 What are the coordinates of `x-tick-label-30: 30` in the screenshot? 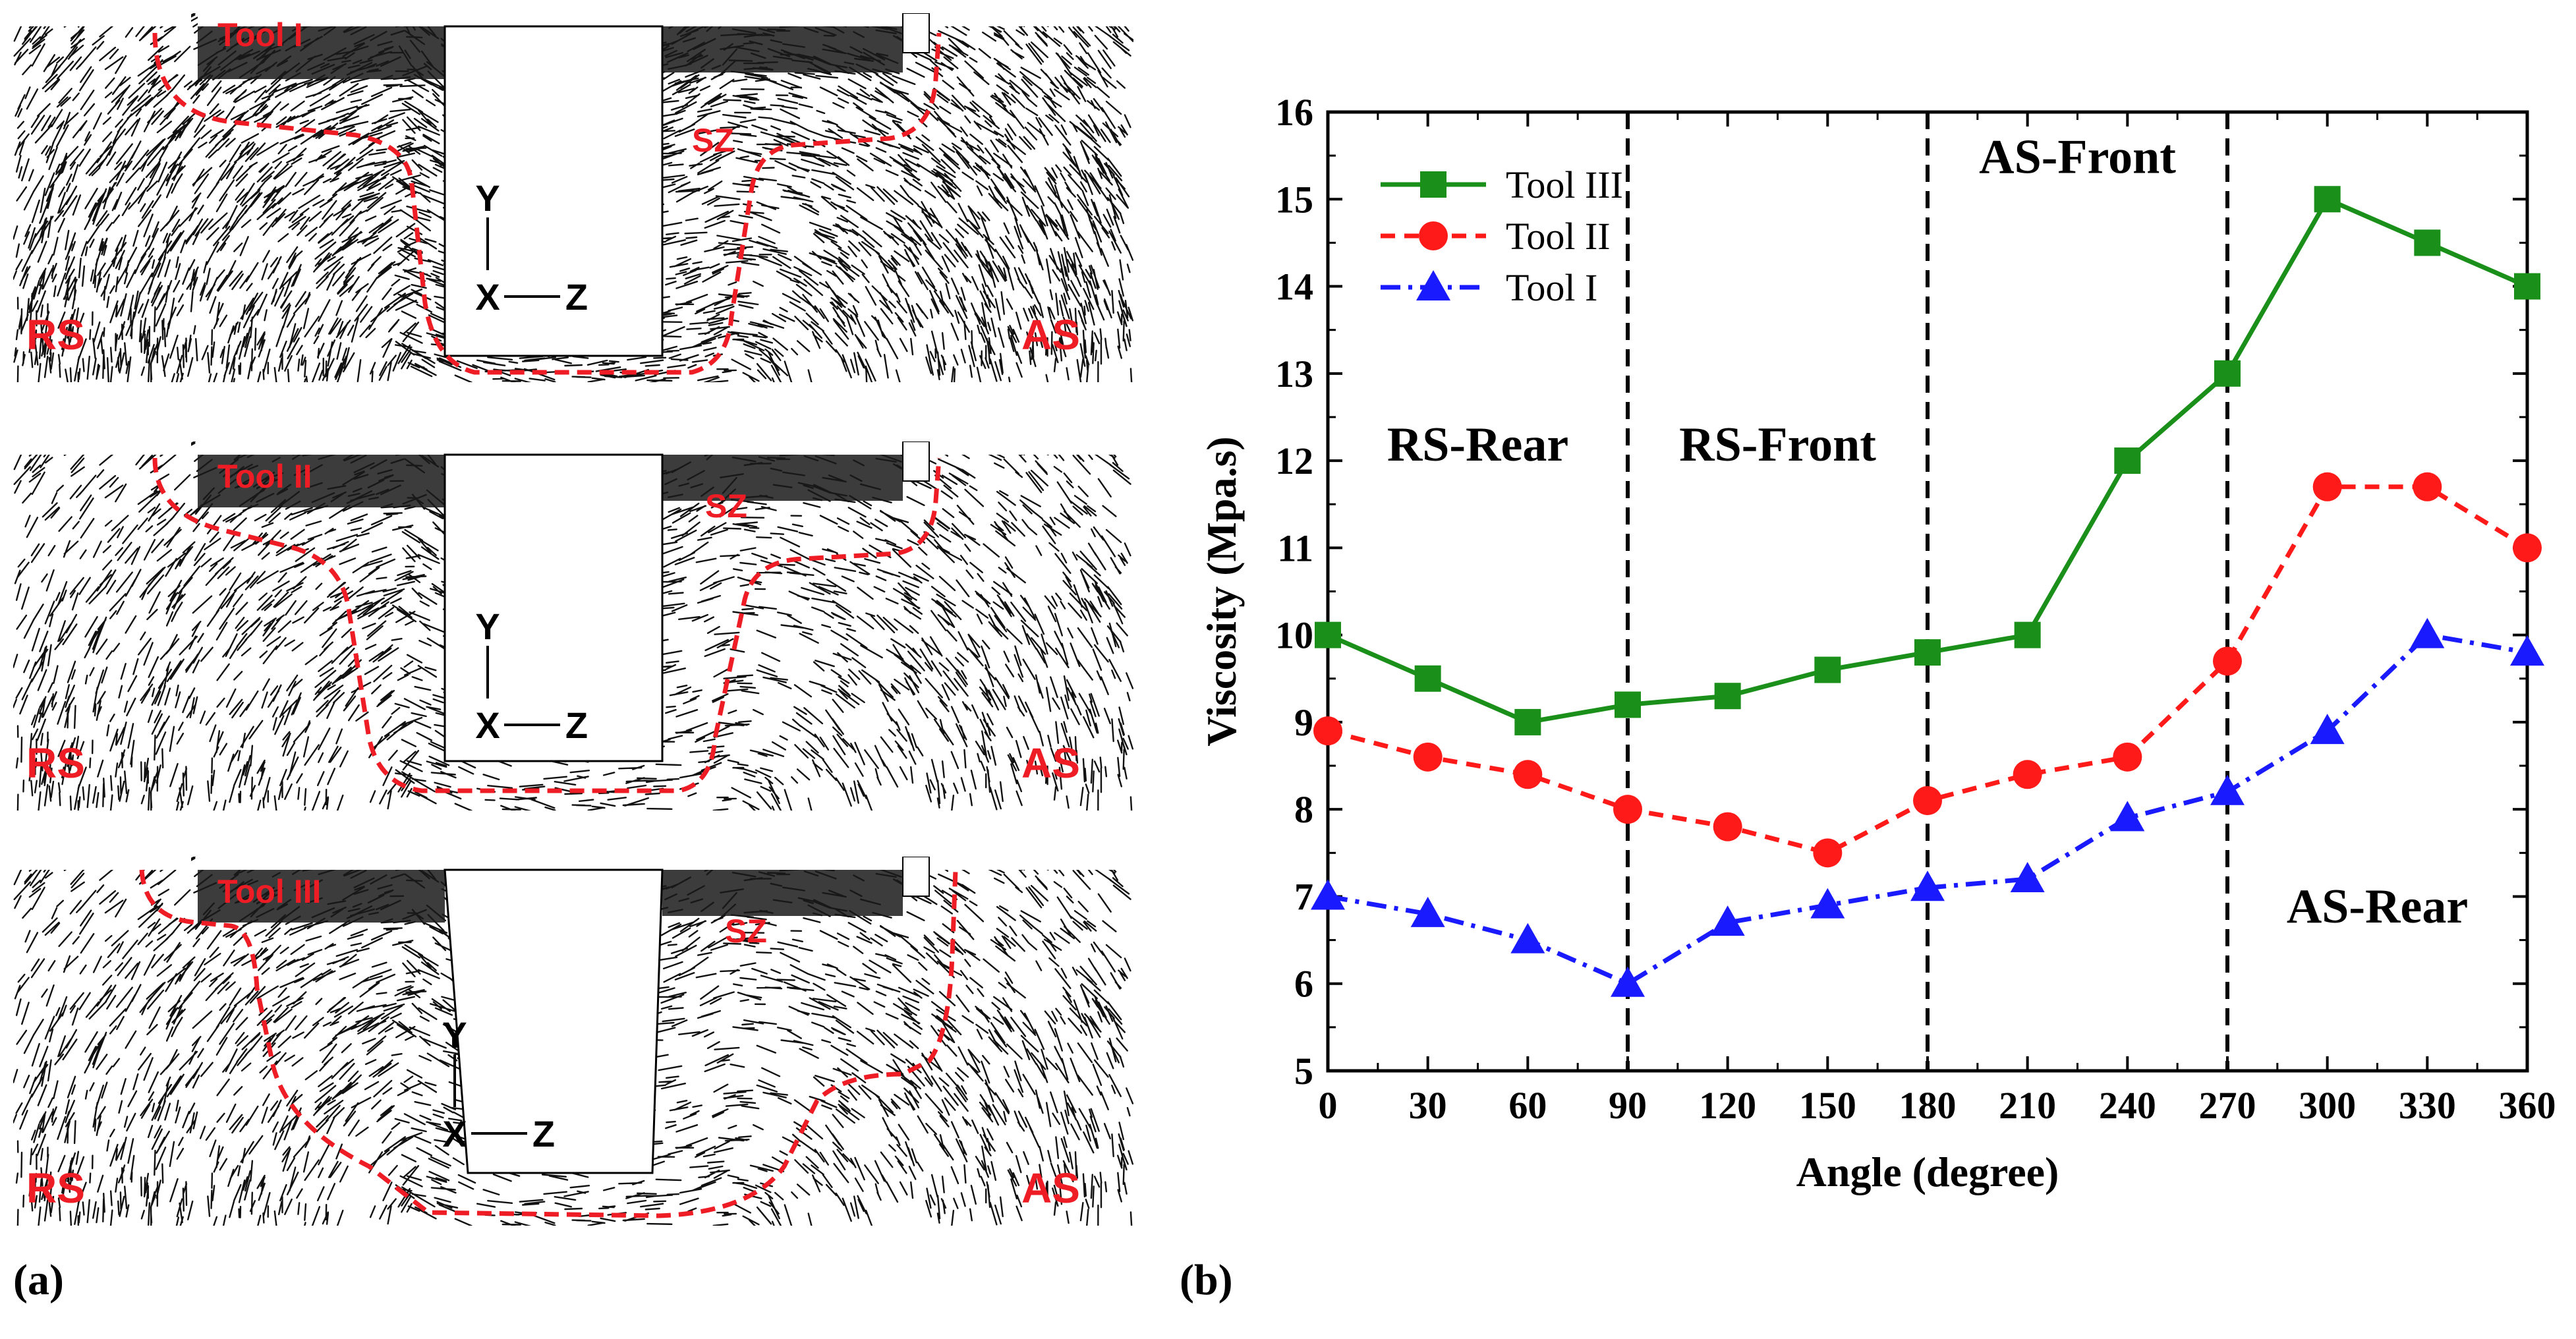 It's located at (1428, 1106).